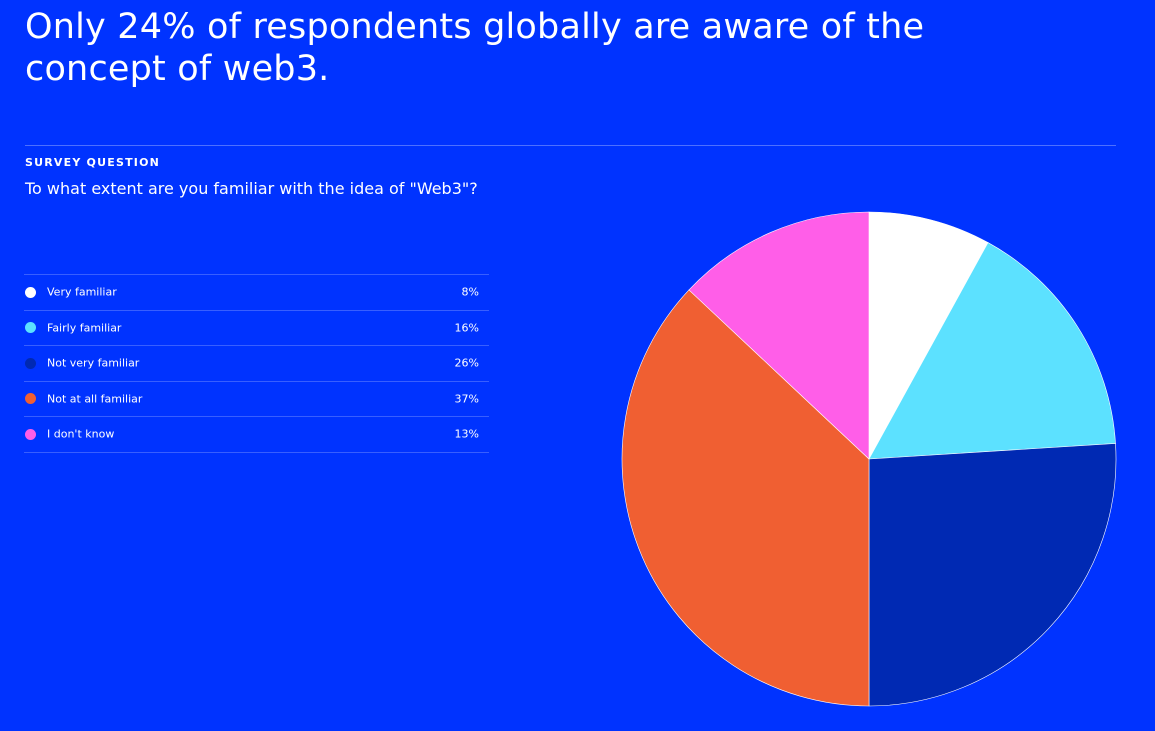 The image size is (1155, 731). What do you see at coordinates (928, 335) in the screenshot?
I see `pie-slice-very-familiar` at bounding box center [928, 335].